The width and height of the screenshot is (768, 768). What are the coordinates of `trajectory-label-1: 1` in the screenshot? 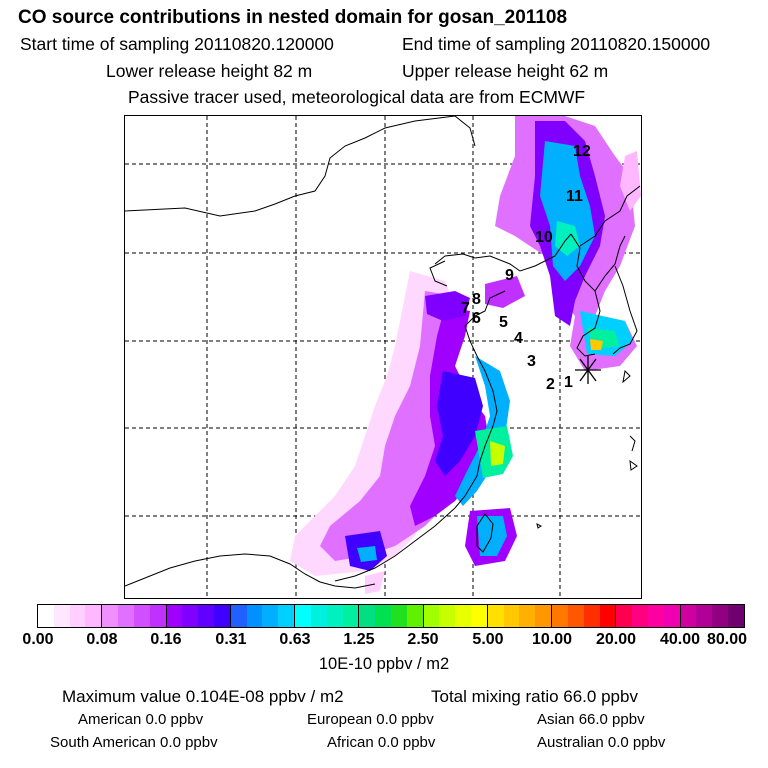 It's located at (568, 382).